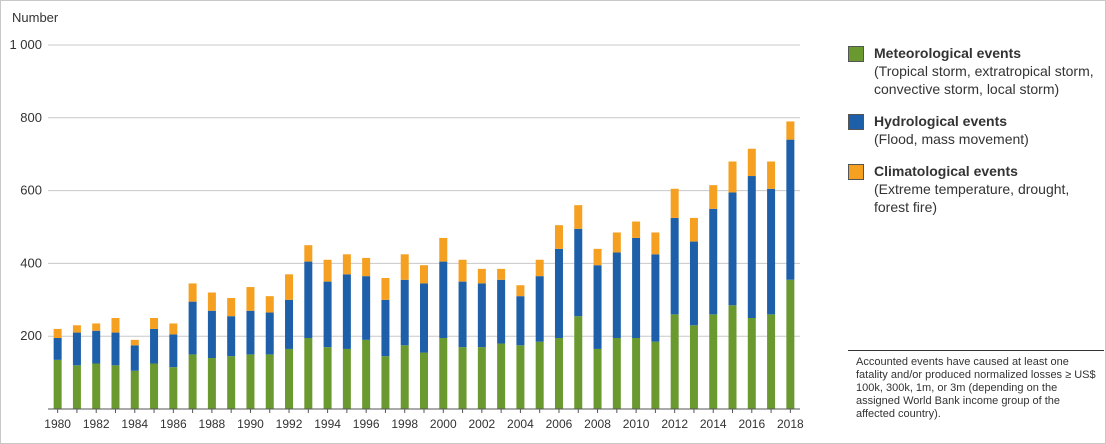 The width and height of the screenshot is (1106, 444). I want to click on x-tick-label: 2002, so click(481, 424).